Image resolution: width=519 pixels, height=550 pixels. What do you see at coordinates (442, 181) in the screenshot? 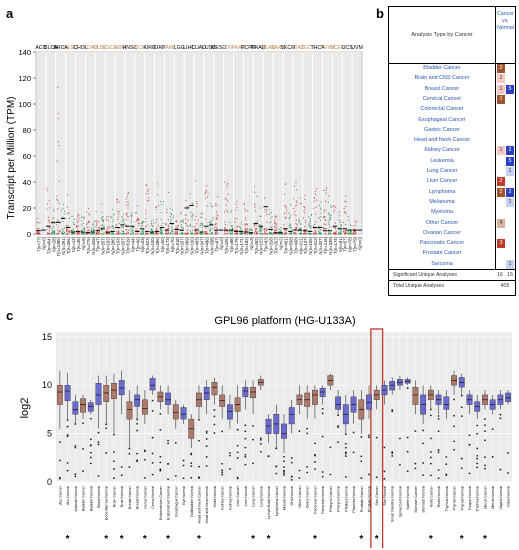
I see `cancer-type-link: Liver Cancer` at bounding box center [442, 181].